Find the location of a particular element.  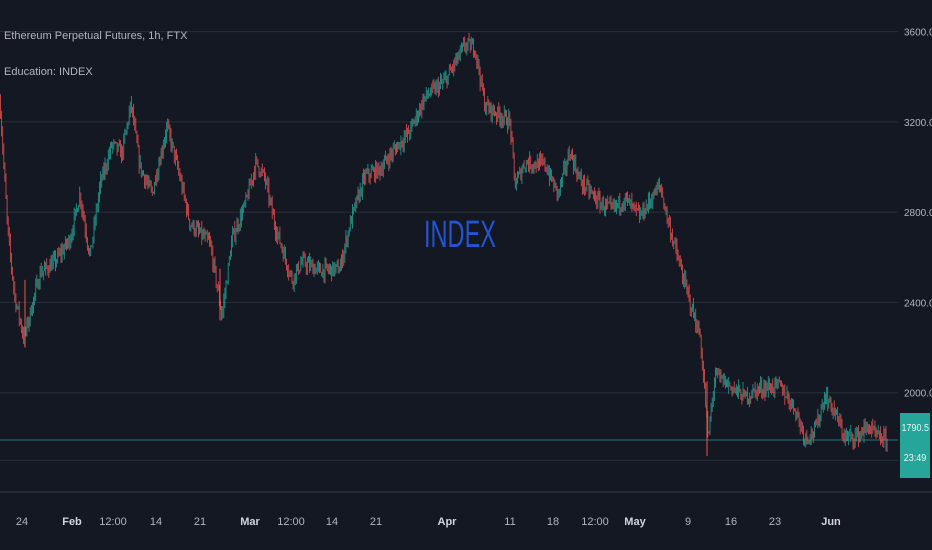

price-tick-label: 2800.0 is located at coordinates (918, 213).